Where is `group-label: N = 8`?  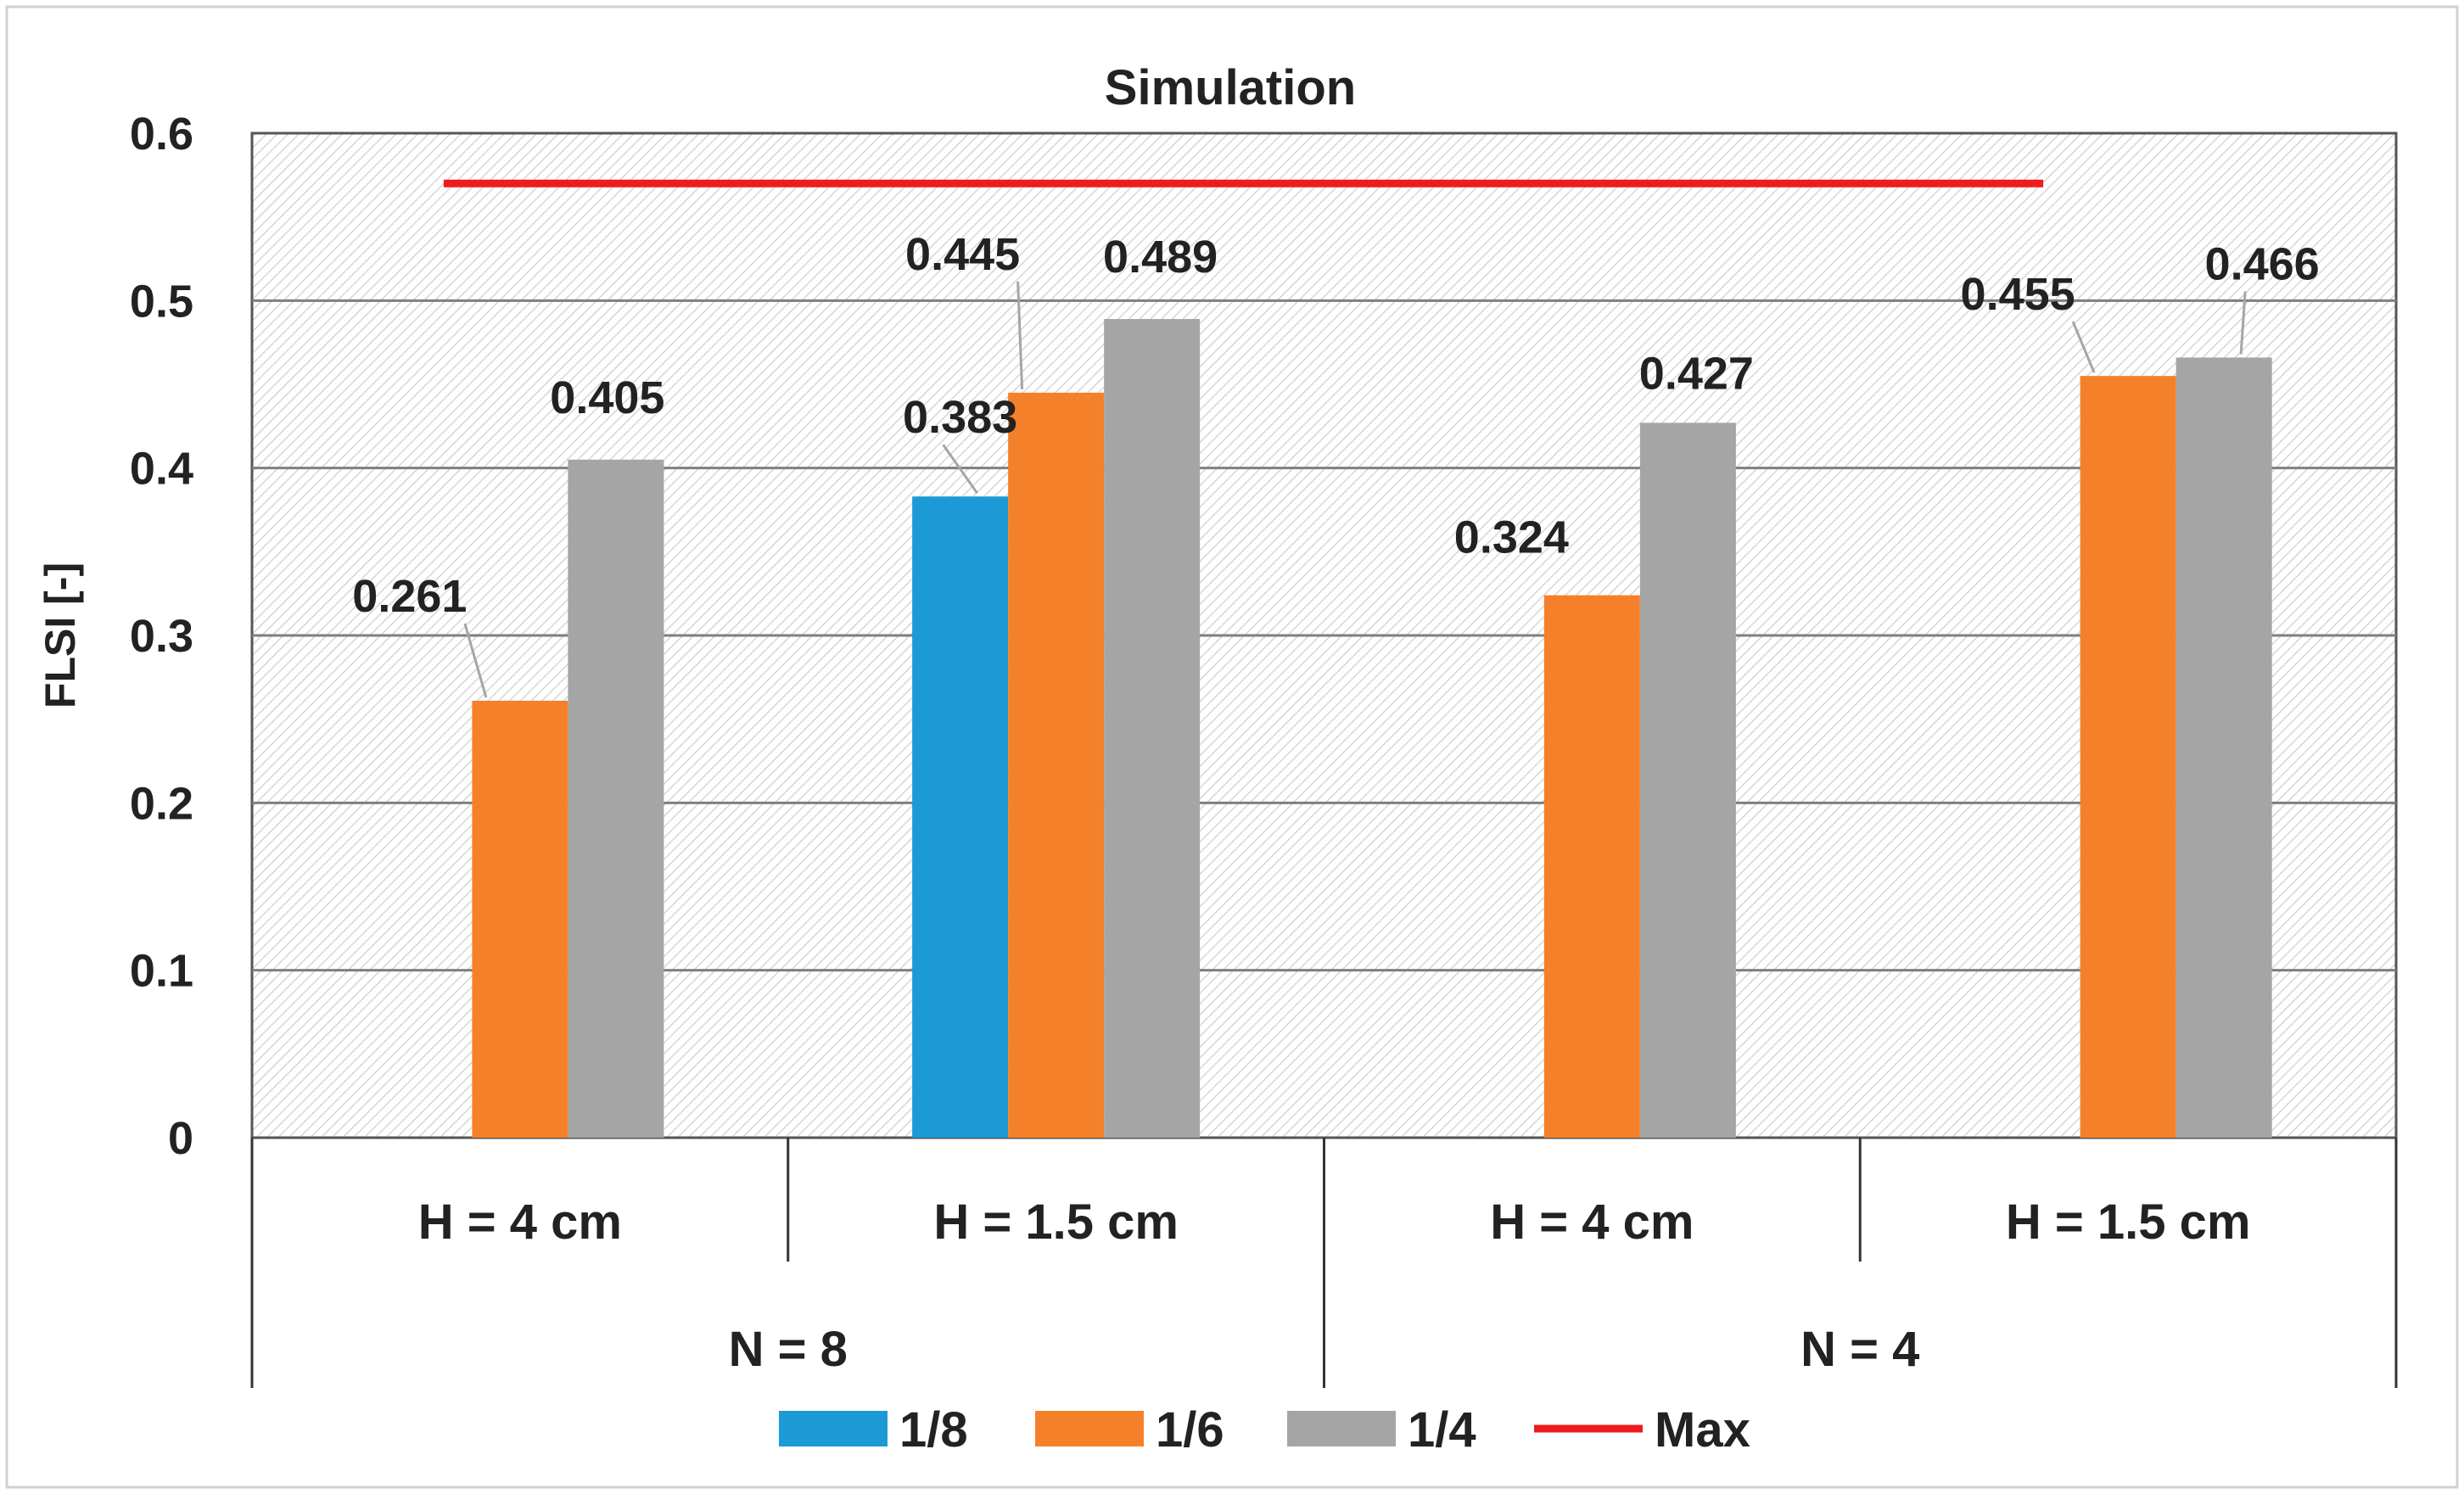 group-label: N = 8 is located at coordinates (788, 1349).